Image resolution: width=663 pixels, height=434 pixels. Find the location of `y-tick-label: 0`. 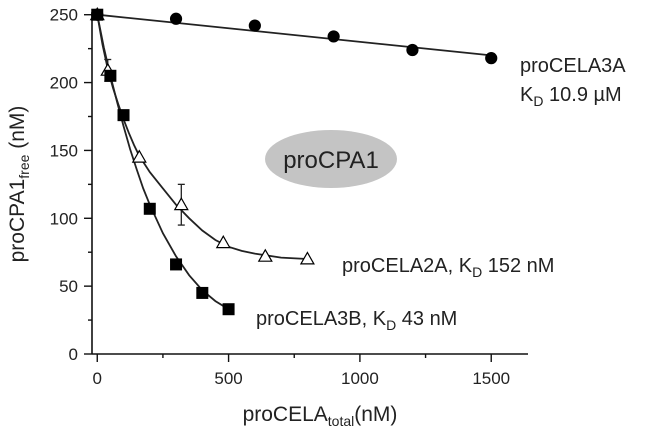

y-tick-label: 0 is located at coordinates (73, 354).